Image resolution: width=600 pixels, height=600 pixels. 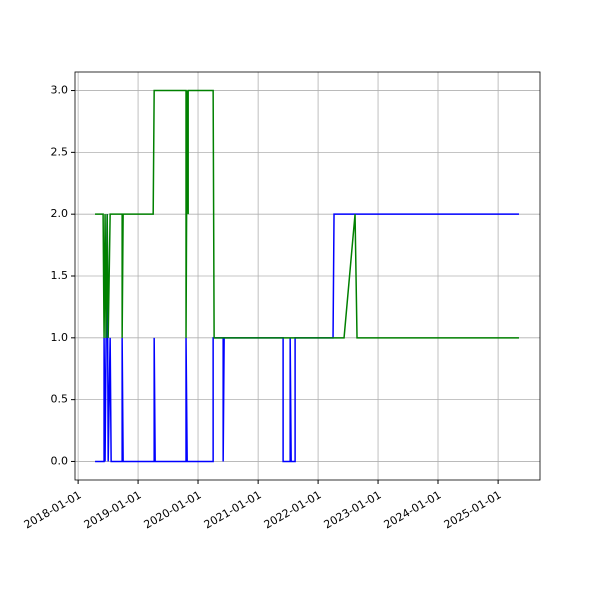 I want to click on x-tick-label: 2021-01-01, so click(x=233, y=509).